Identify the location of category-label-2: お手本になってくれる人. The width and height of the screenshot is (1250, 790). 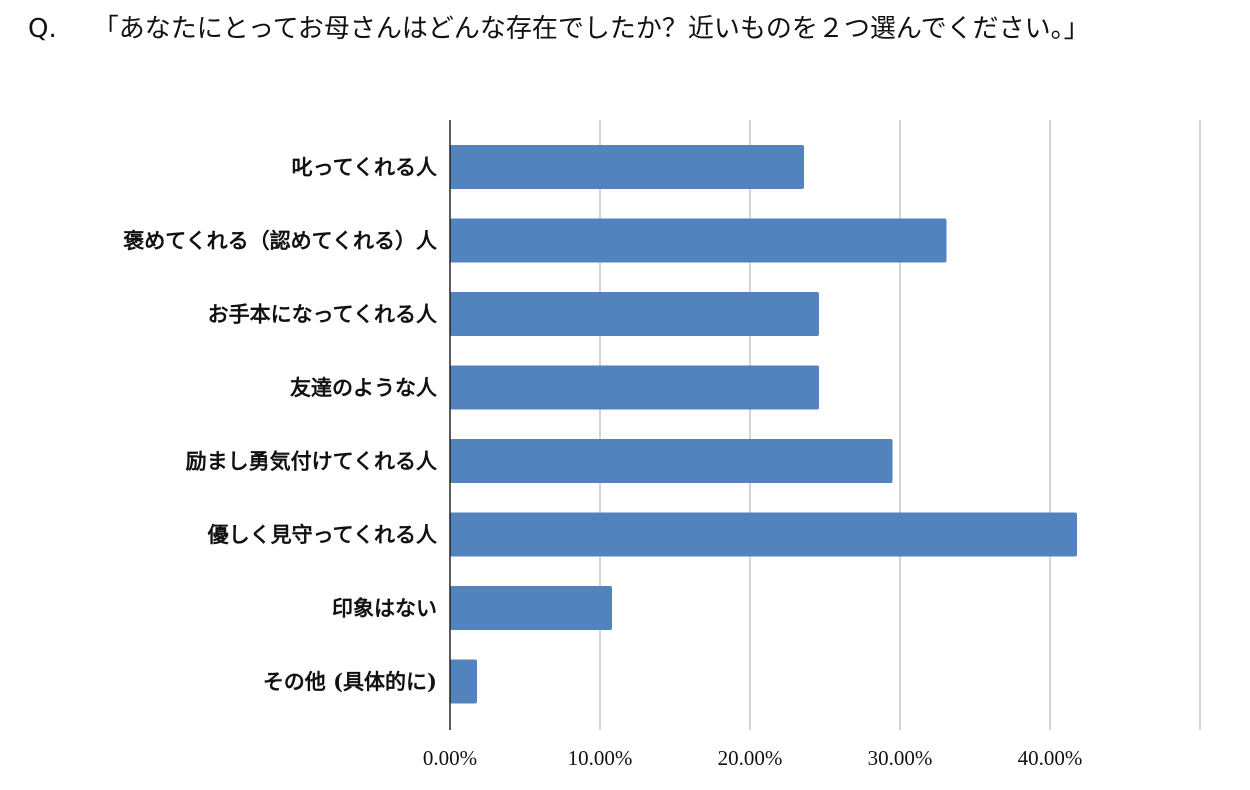
(322, 314).